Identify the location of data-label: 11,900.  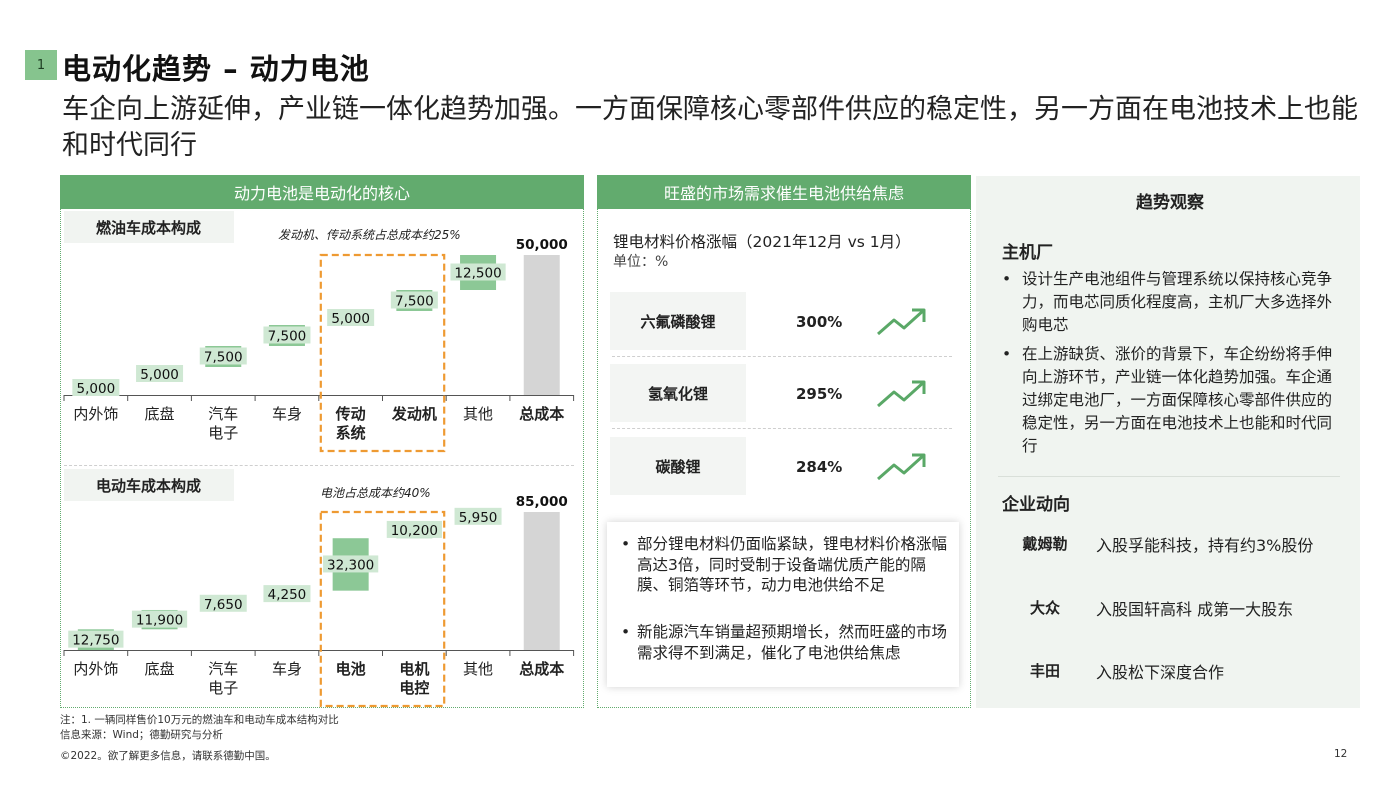
(159, 621).